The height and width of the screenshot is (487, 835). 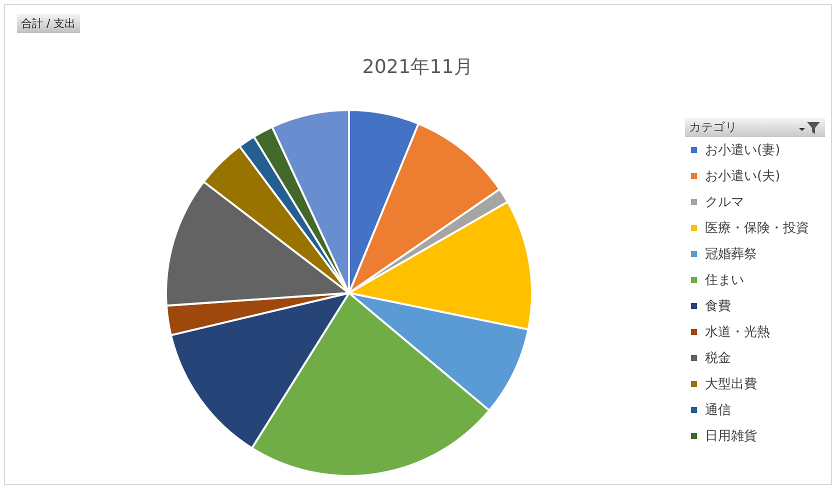 I want to click on legend-label: 日用雑貨, so click(x=731, y=436).